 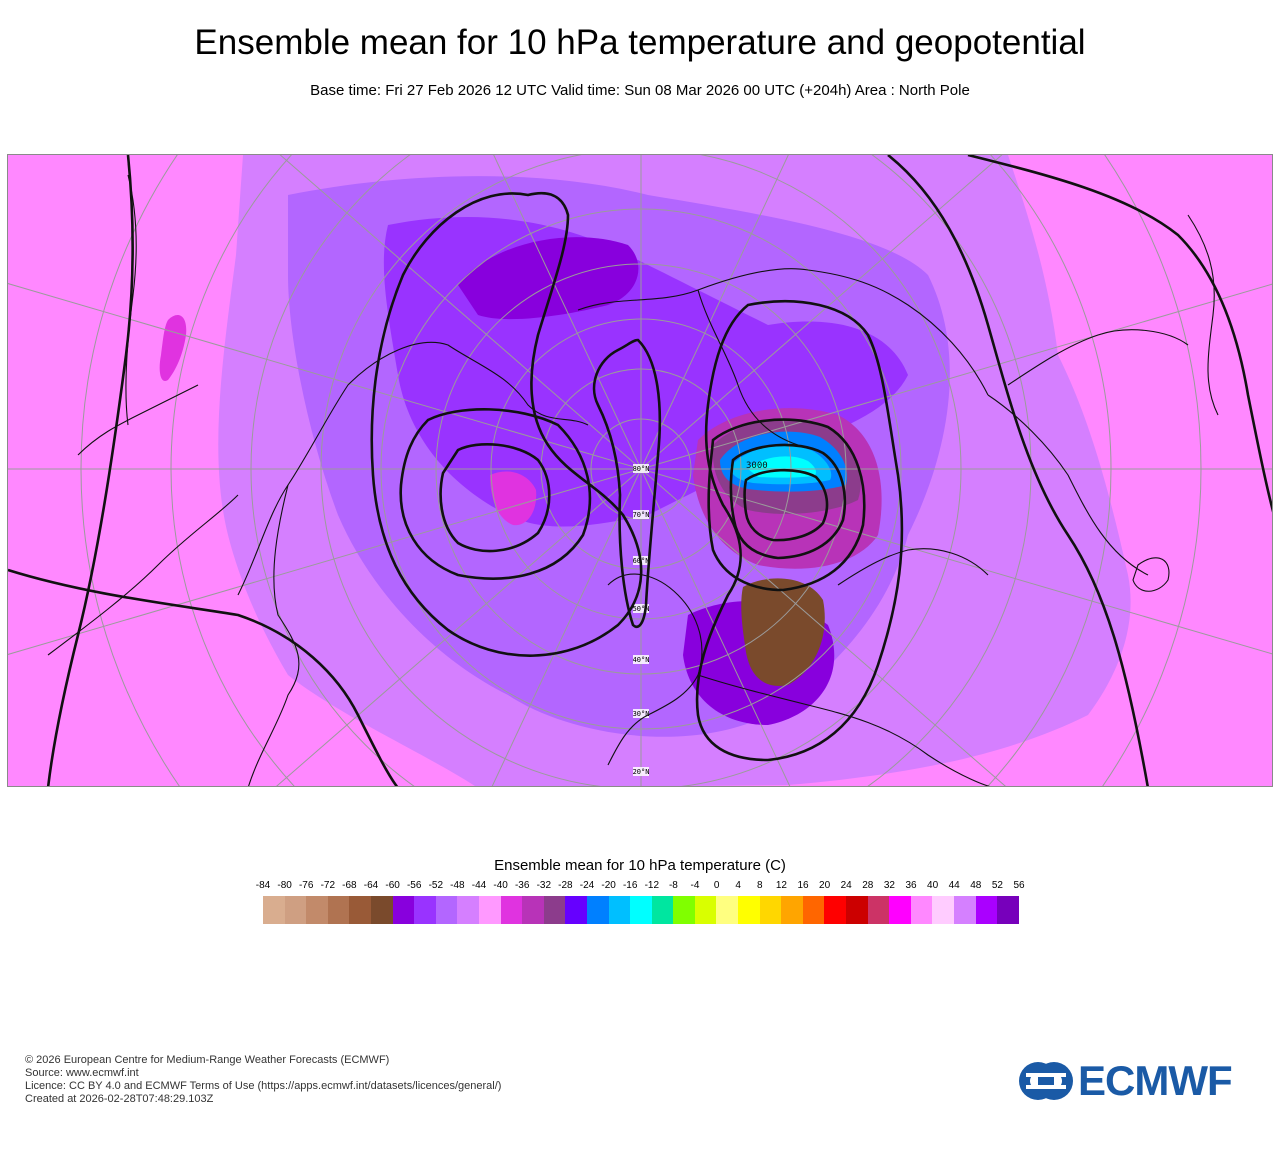 What do you see at coordinates (392, 885) in the screenshot?
I see `legend-tick: -60` at bounding box center [392, 885].